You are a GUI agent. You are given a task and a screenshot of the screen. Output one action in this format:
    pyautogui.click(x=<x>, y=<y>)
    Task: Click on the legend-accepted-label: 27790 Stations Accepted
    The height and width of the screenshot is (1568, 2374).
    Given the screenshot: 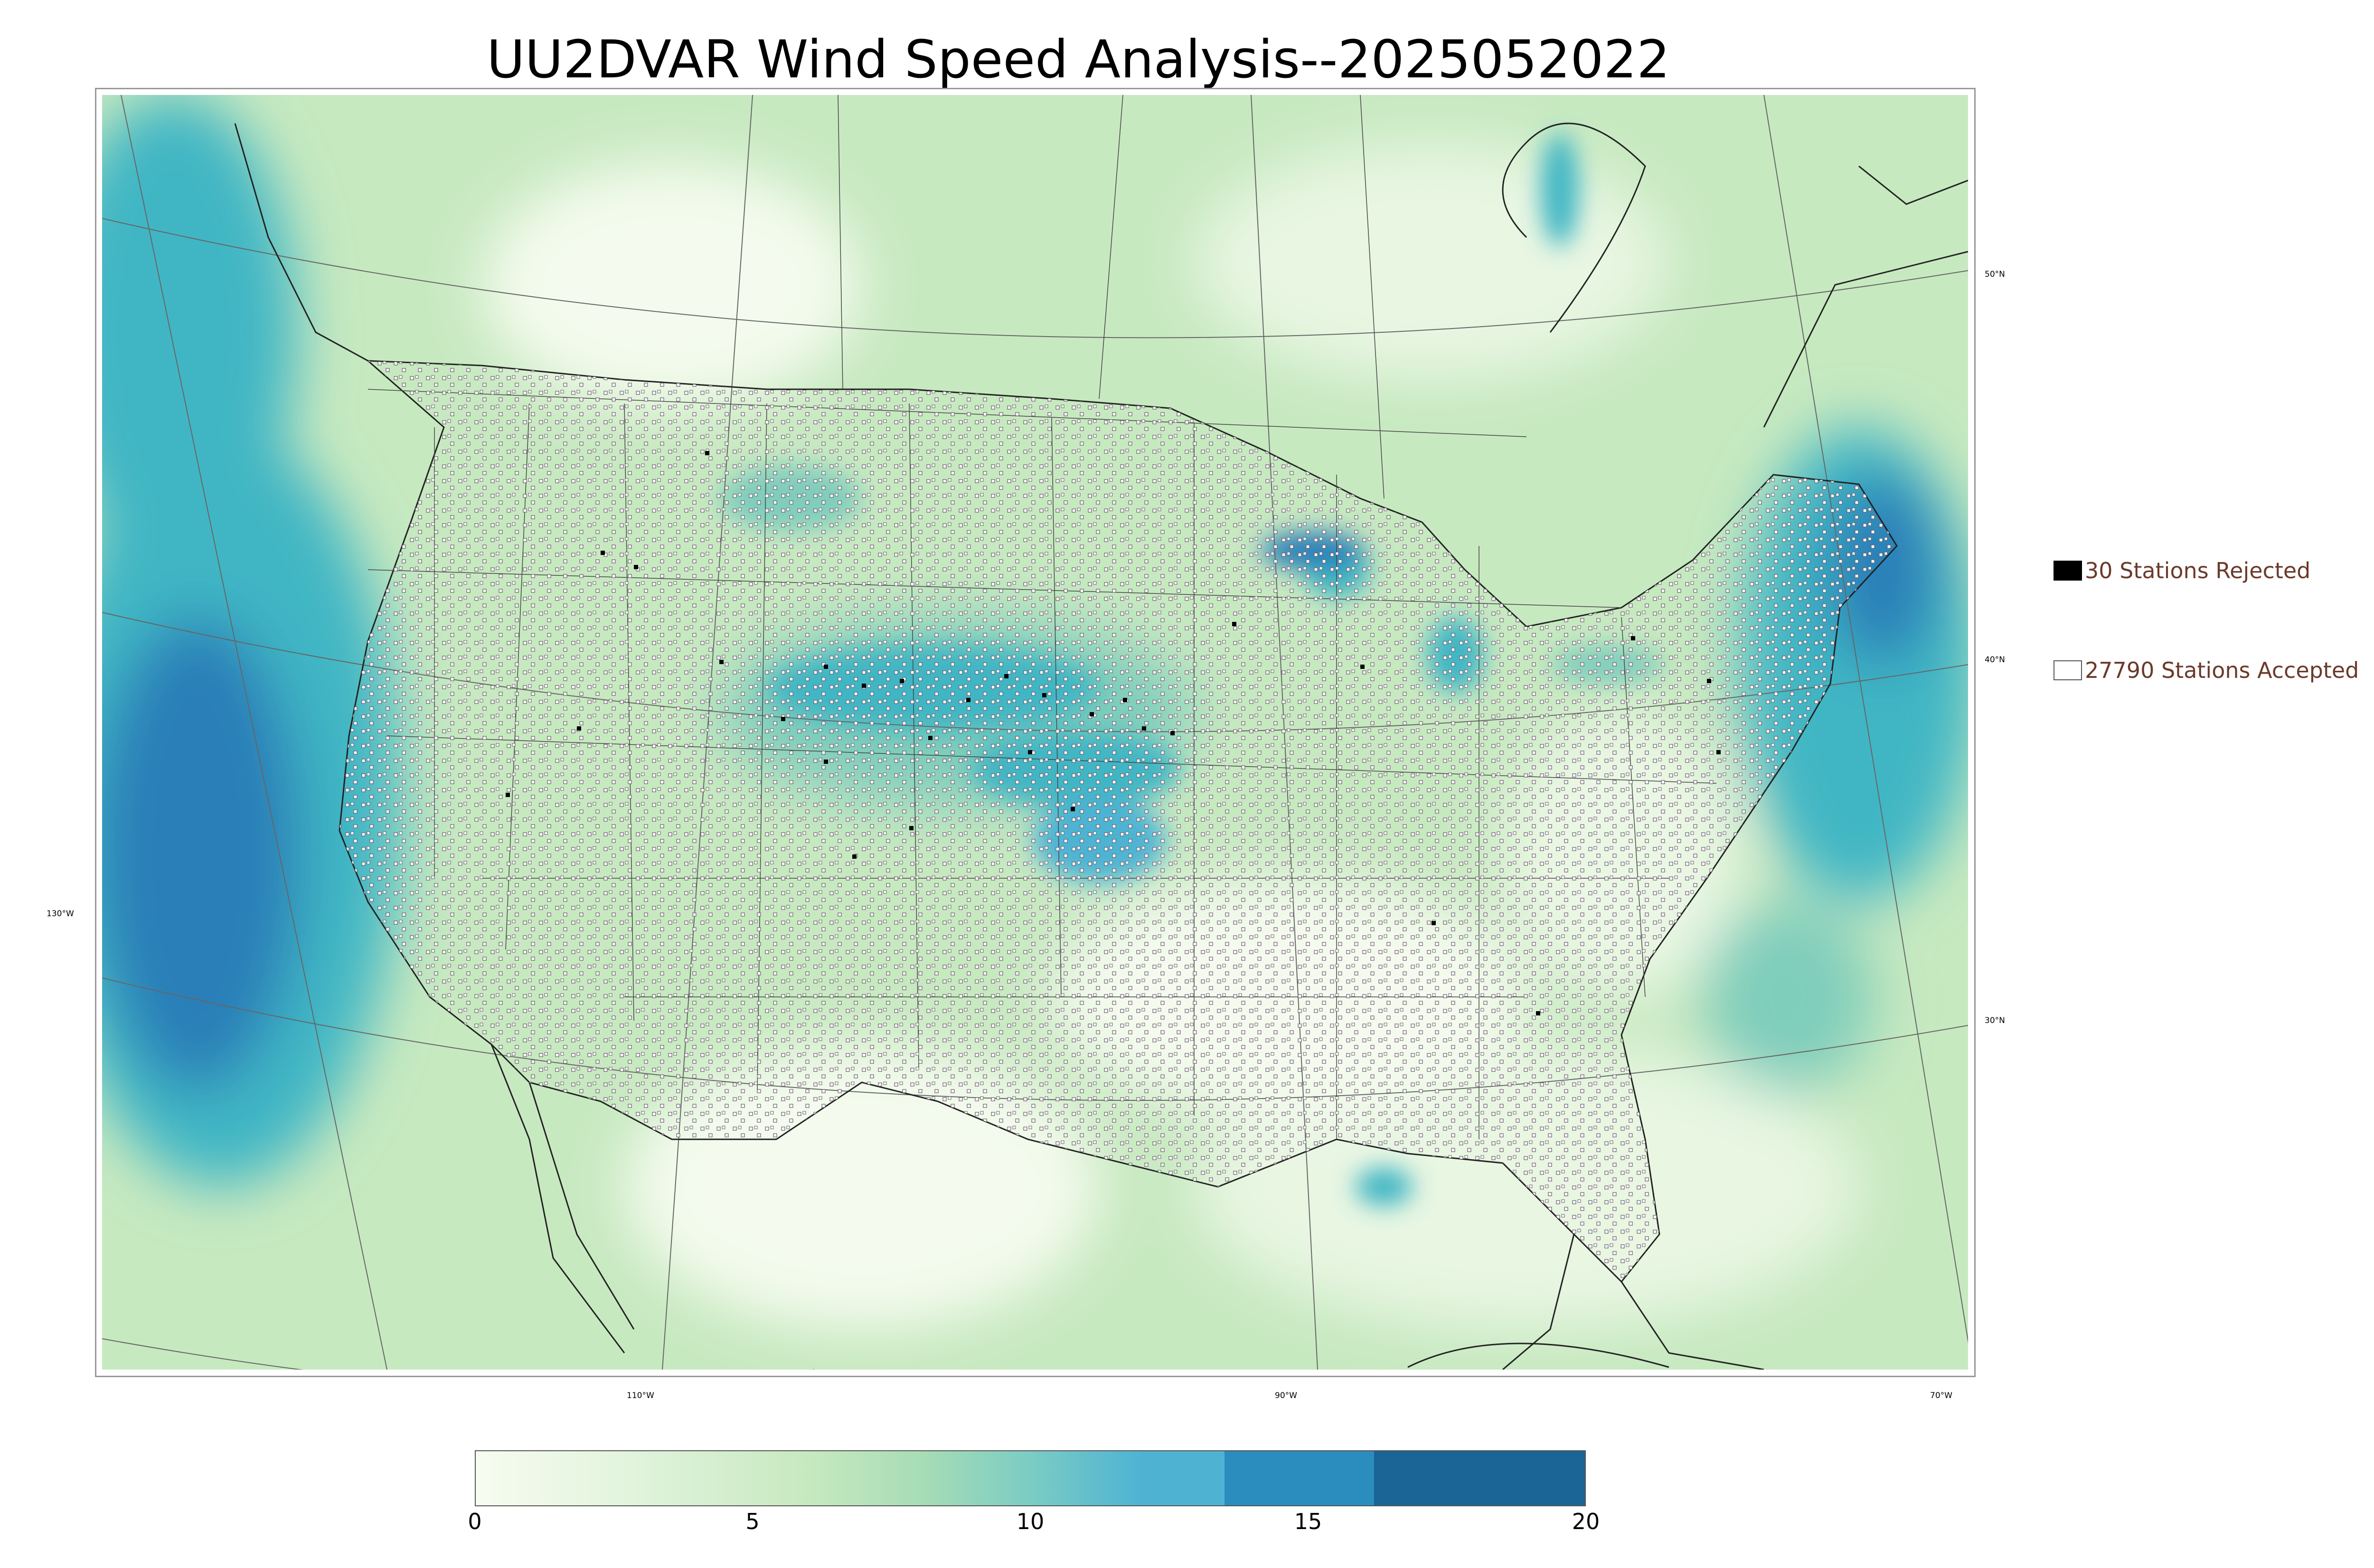 What is the action you would take?
    pyautogui.click(x=2222, y=670)
    